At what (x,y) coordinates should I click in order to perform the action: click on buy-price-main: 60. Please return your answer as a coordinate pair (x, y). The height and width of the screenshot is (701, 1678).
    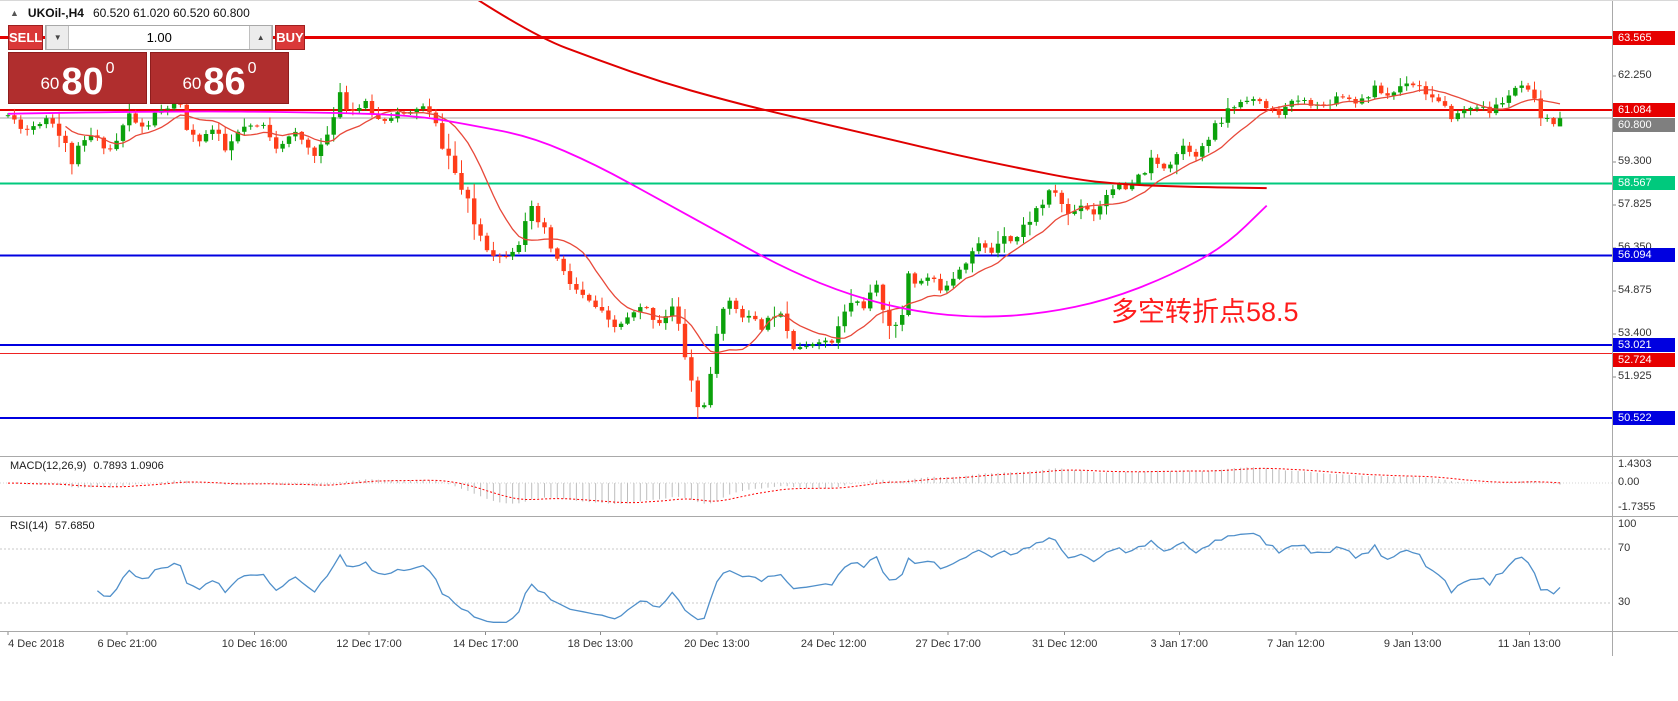
    Looking at the image, I should click on (192, 83).